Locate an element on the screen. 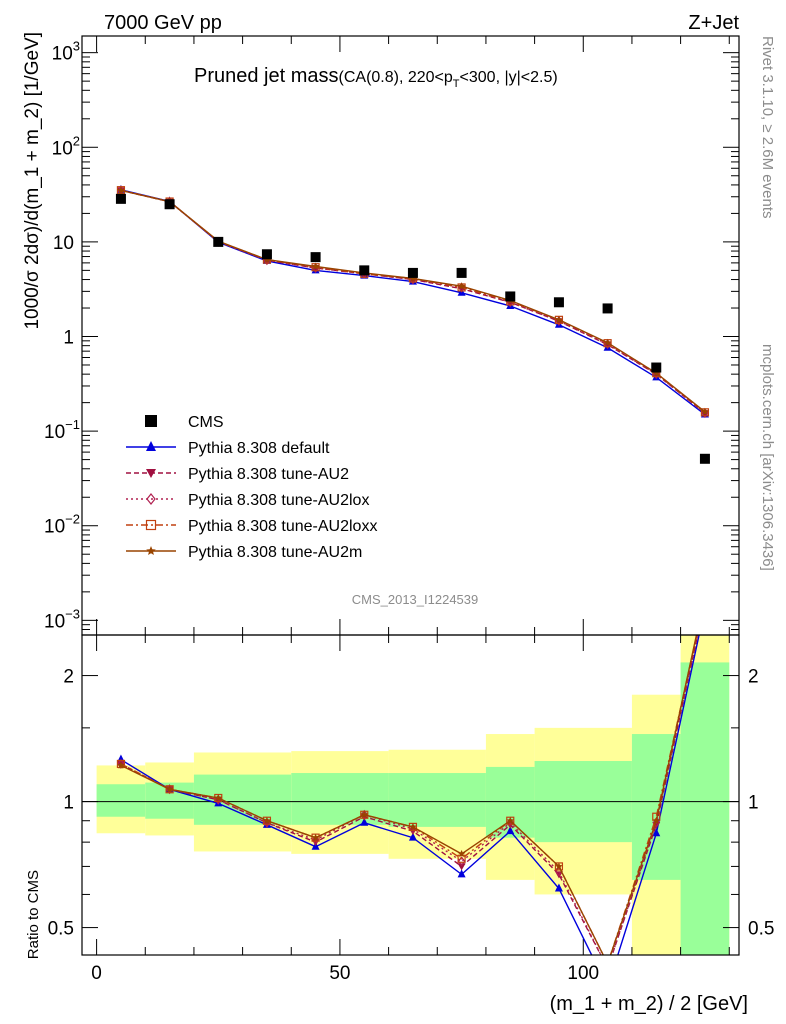  ytick-label-top-3: 1 is located at coordinates (68, 338).